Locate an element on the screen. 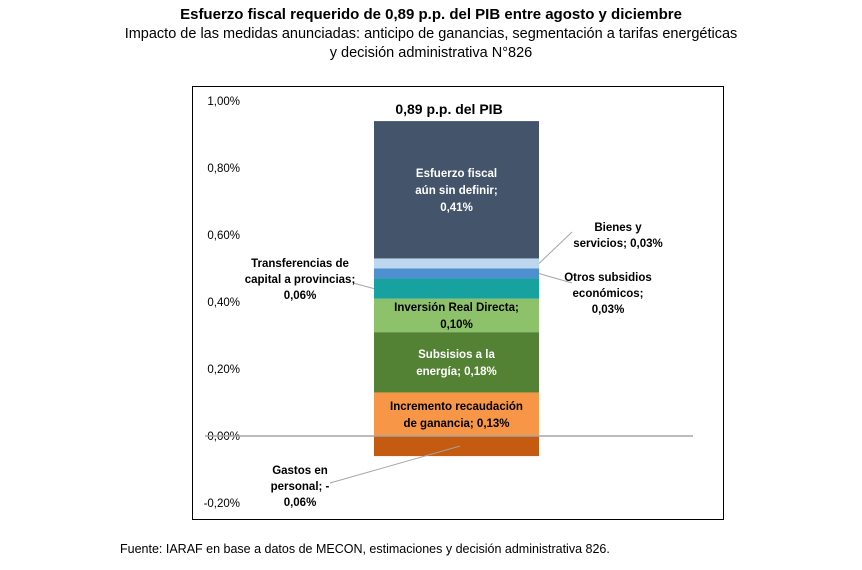  y-axis: 1,00% 0,80% 0,60% 0,40% 0,20% 0,00% -0,20% is located at coordinates (222, 303).